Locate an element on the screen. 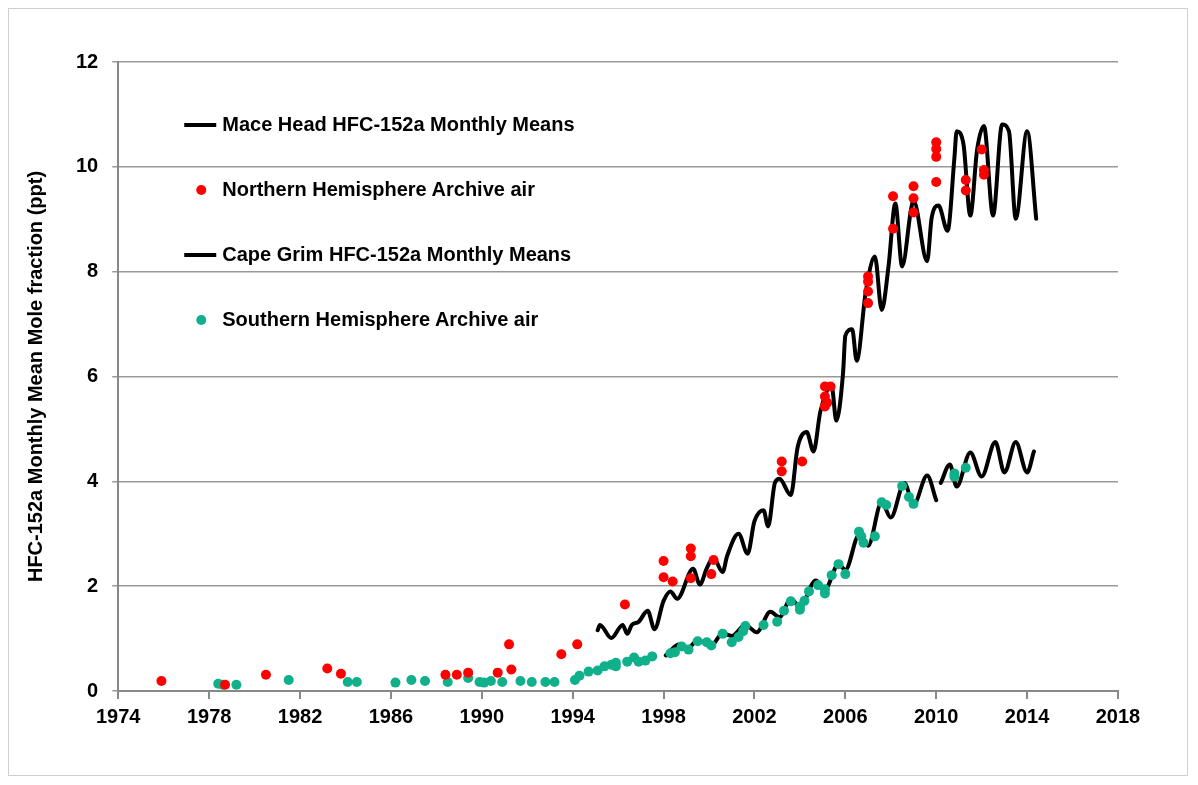 The width and height of the screenshot is (1198, 785). y-tick-label: 8 is located at coordinates (93, 270).